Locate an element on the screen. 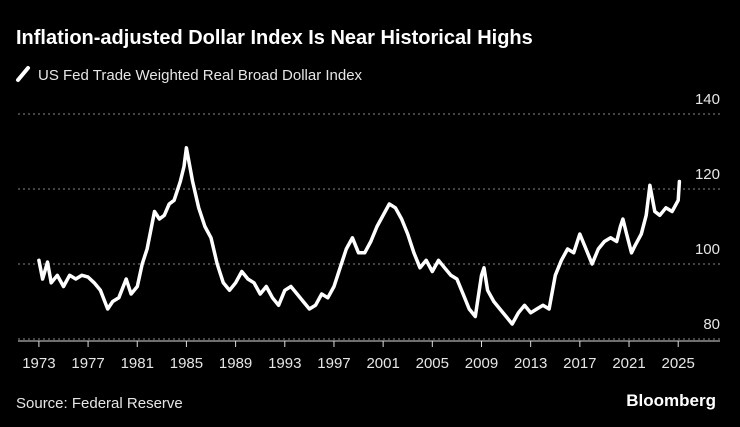  y-tick-label: 140 is located at coordinates (707, 99).